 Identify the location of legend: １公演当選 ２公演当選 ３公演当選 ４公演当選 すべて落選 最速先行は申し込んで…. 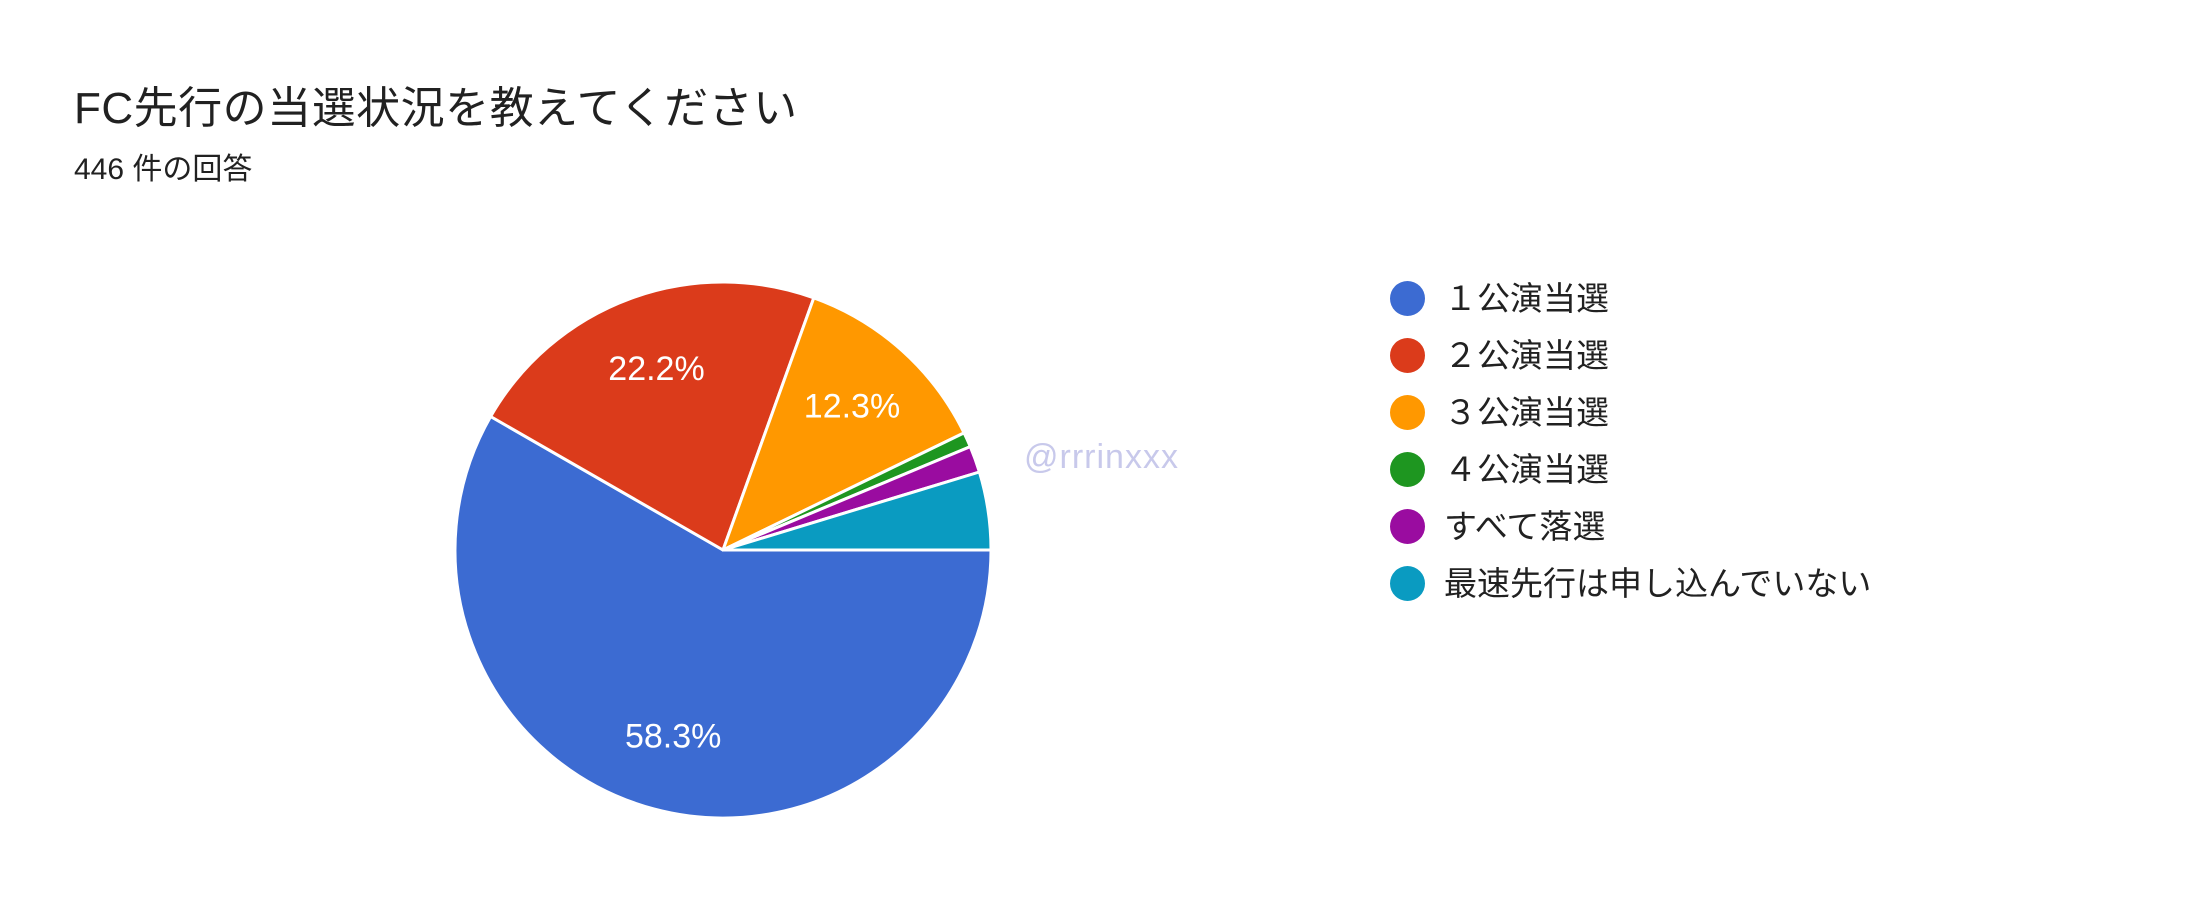
(1630, 441).